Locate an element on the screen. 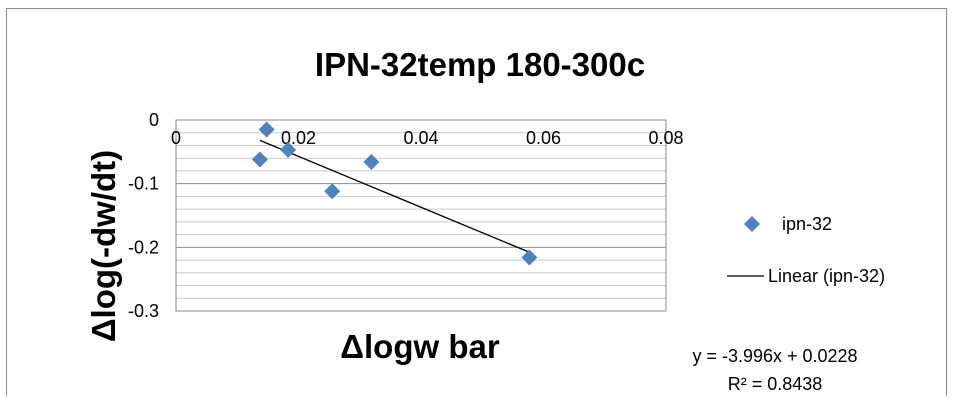  x-tick-label: 0.06 is located at coordinates (543, 138).